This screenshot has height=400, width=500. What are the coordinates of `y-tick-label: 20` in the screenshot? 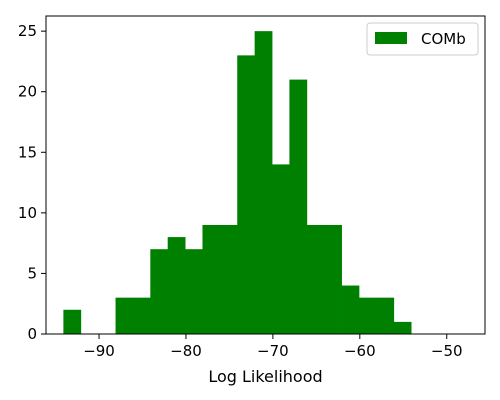 It's located at (27, 92).